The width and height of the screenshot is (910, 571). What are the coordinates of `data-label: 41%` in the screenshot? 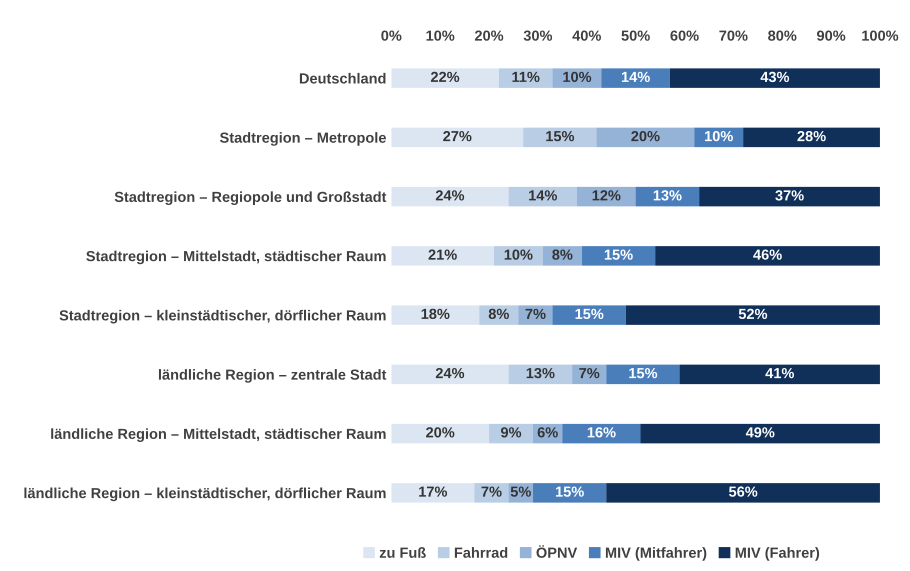 It's located at (779, 373).